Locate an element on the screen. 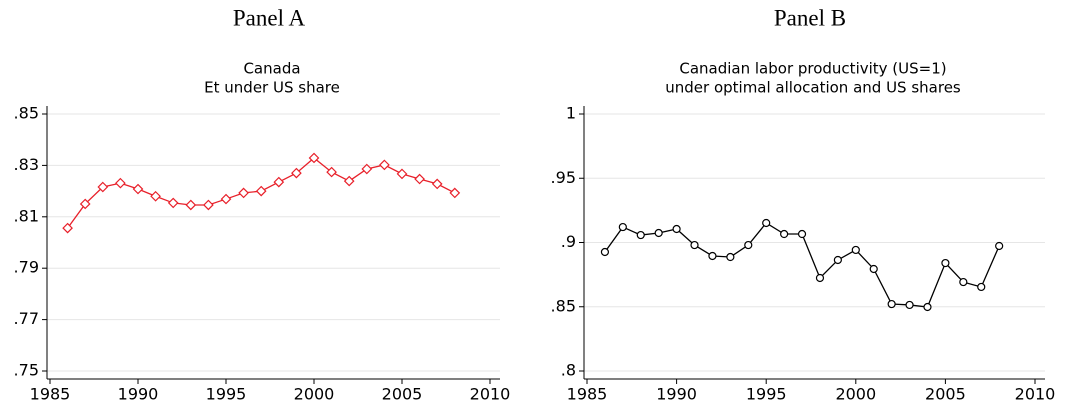 The height and width of the screenshot is (411, 1080). chart-title: Canada is located at coordinates (271, 69).